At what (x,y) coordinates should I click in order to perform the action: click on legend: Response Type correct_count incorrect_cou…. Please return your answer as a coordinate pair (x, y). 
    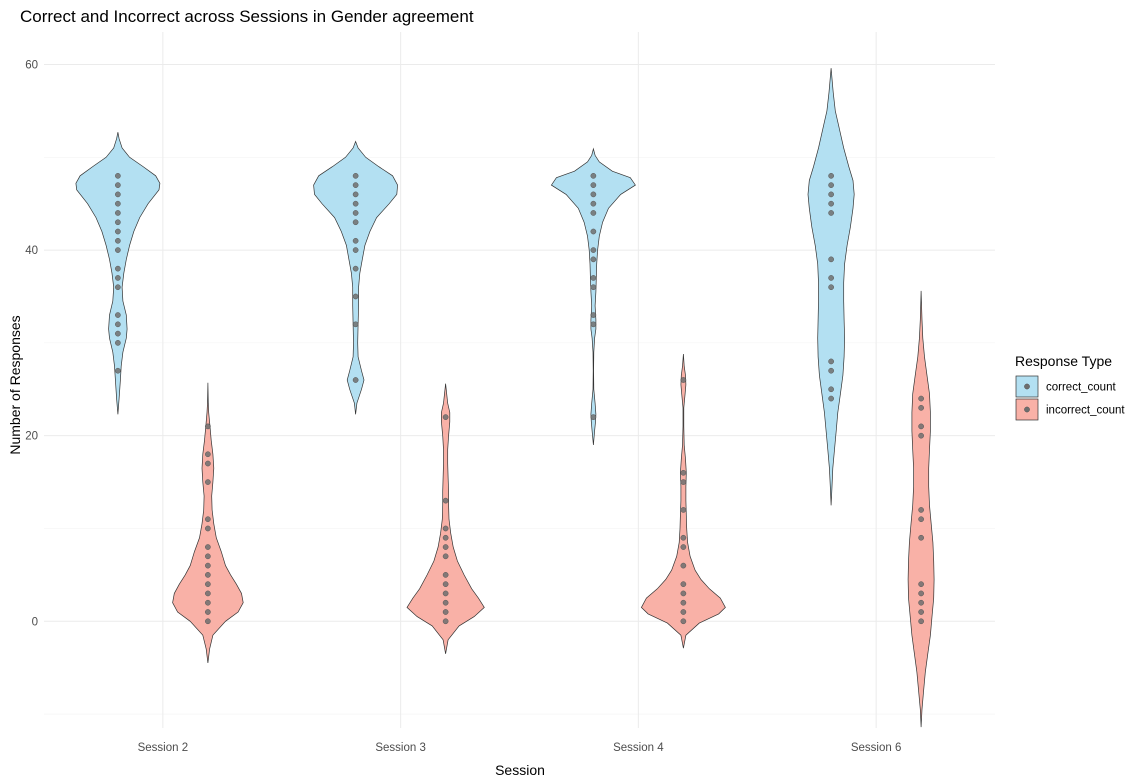
    Looking at the image, I should click on (1070, 387).